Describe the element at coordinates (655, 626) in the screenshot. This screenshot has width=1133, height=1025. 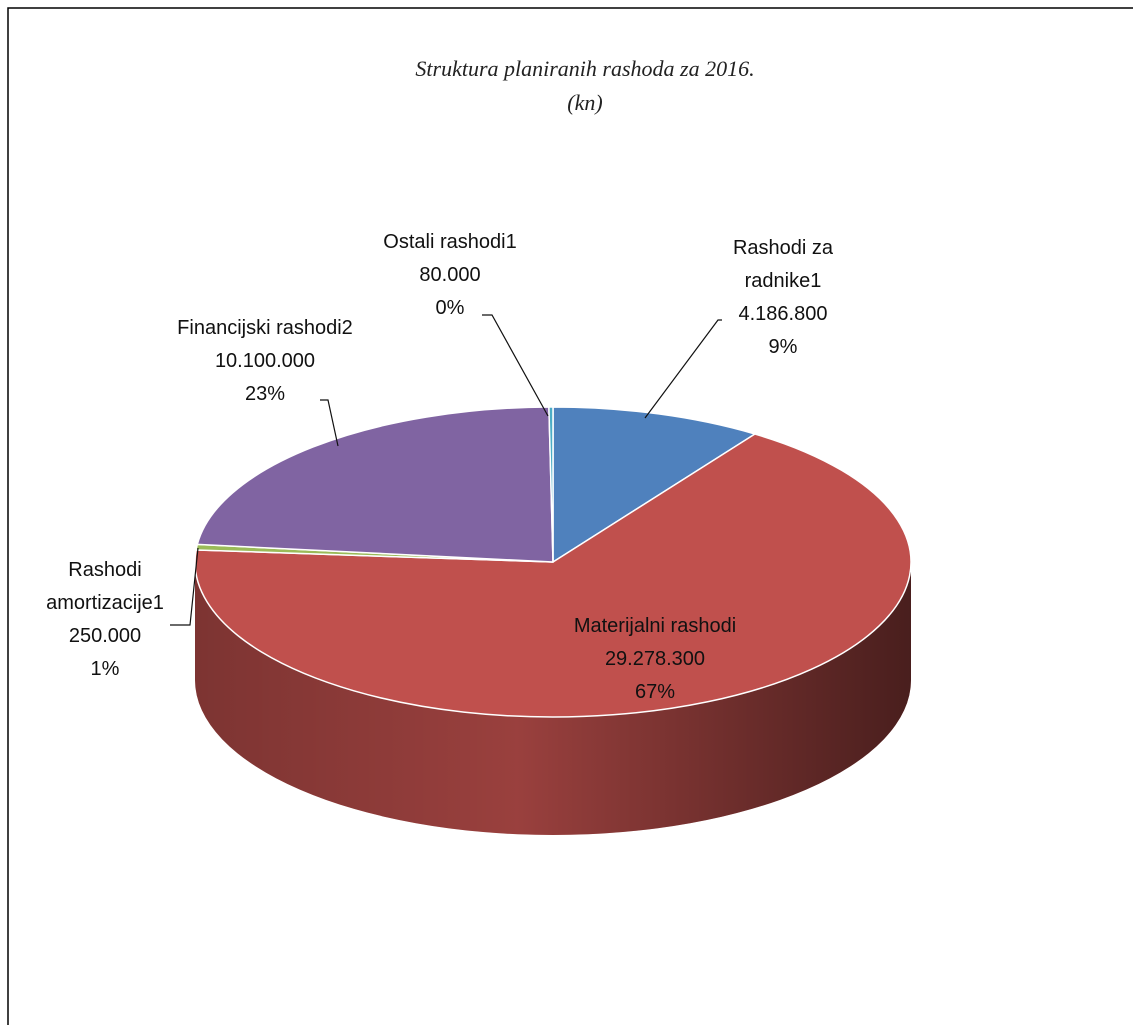
I see `label-name: Materijalni rashodi` at that location.